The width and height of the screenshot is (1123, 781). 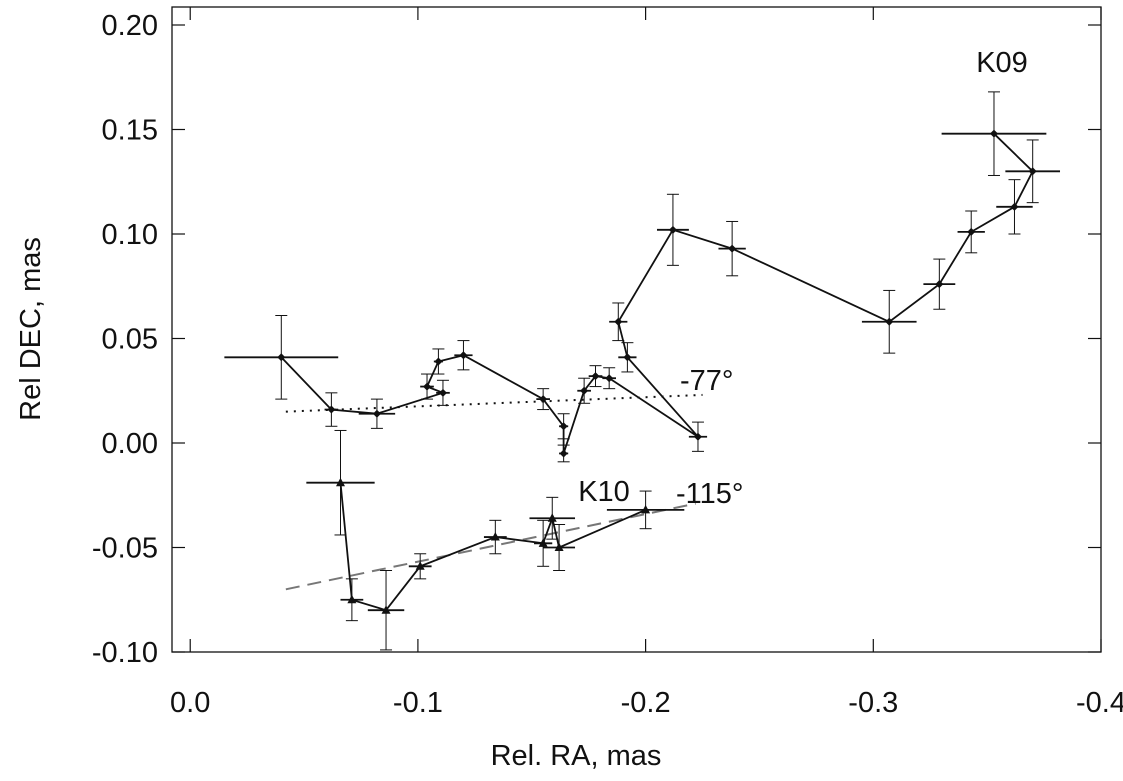 What do you see at coordinates (646, 703) in the screenshot?
I see `x-tick-label: -0.2` at bounding box center [646, 703].